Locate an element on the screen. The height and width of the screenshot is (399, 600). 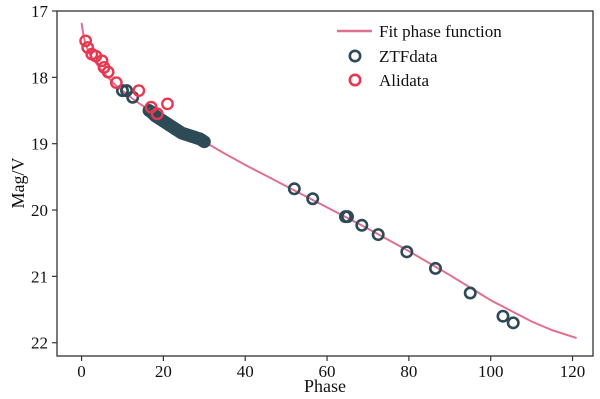
x-tick-label: 100 is located at coordinates (491, 371).